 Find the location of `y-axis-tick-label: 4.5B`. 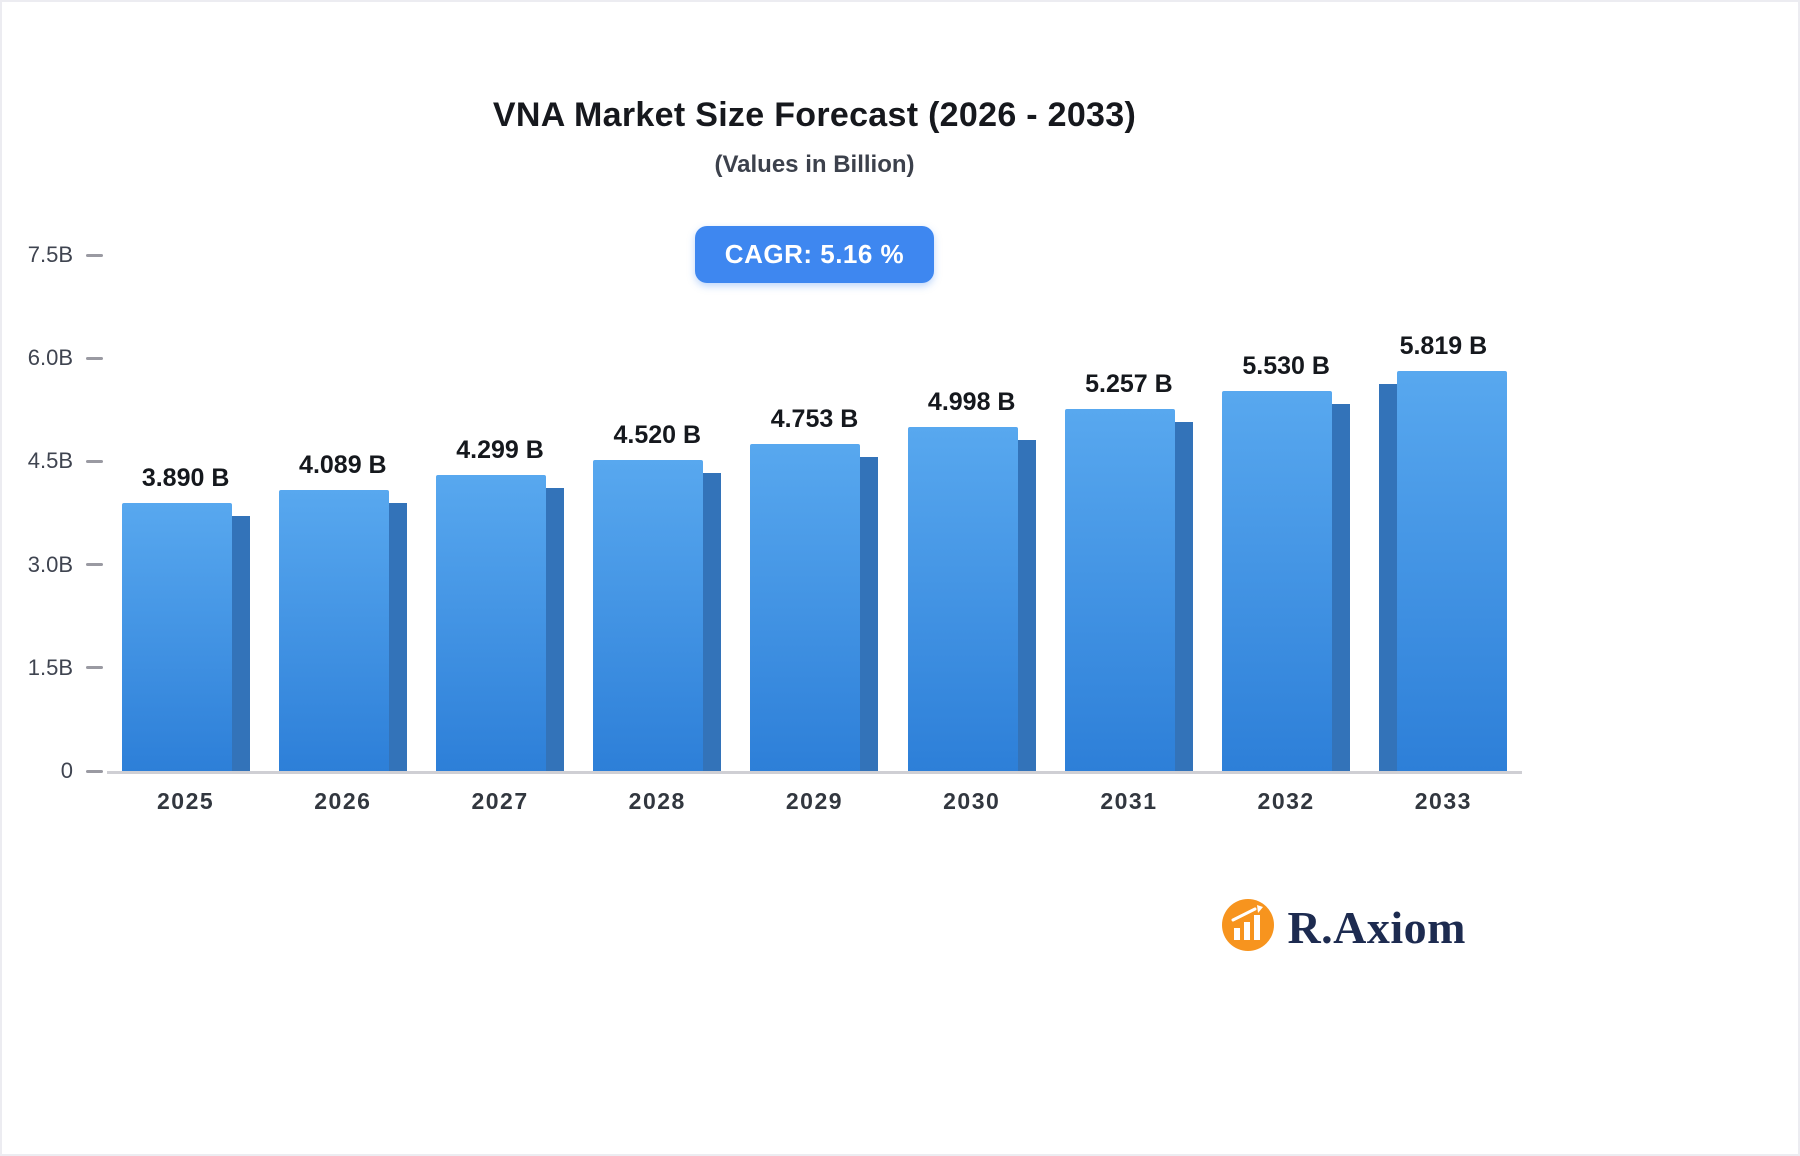

y-axis-tick-label: 4.5B is located at coordinates (50, 461).